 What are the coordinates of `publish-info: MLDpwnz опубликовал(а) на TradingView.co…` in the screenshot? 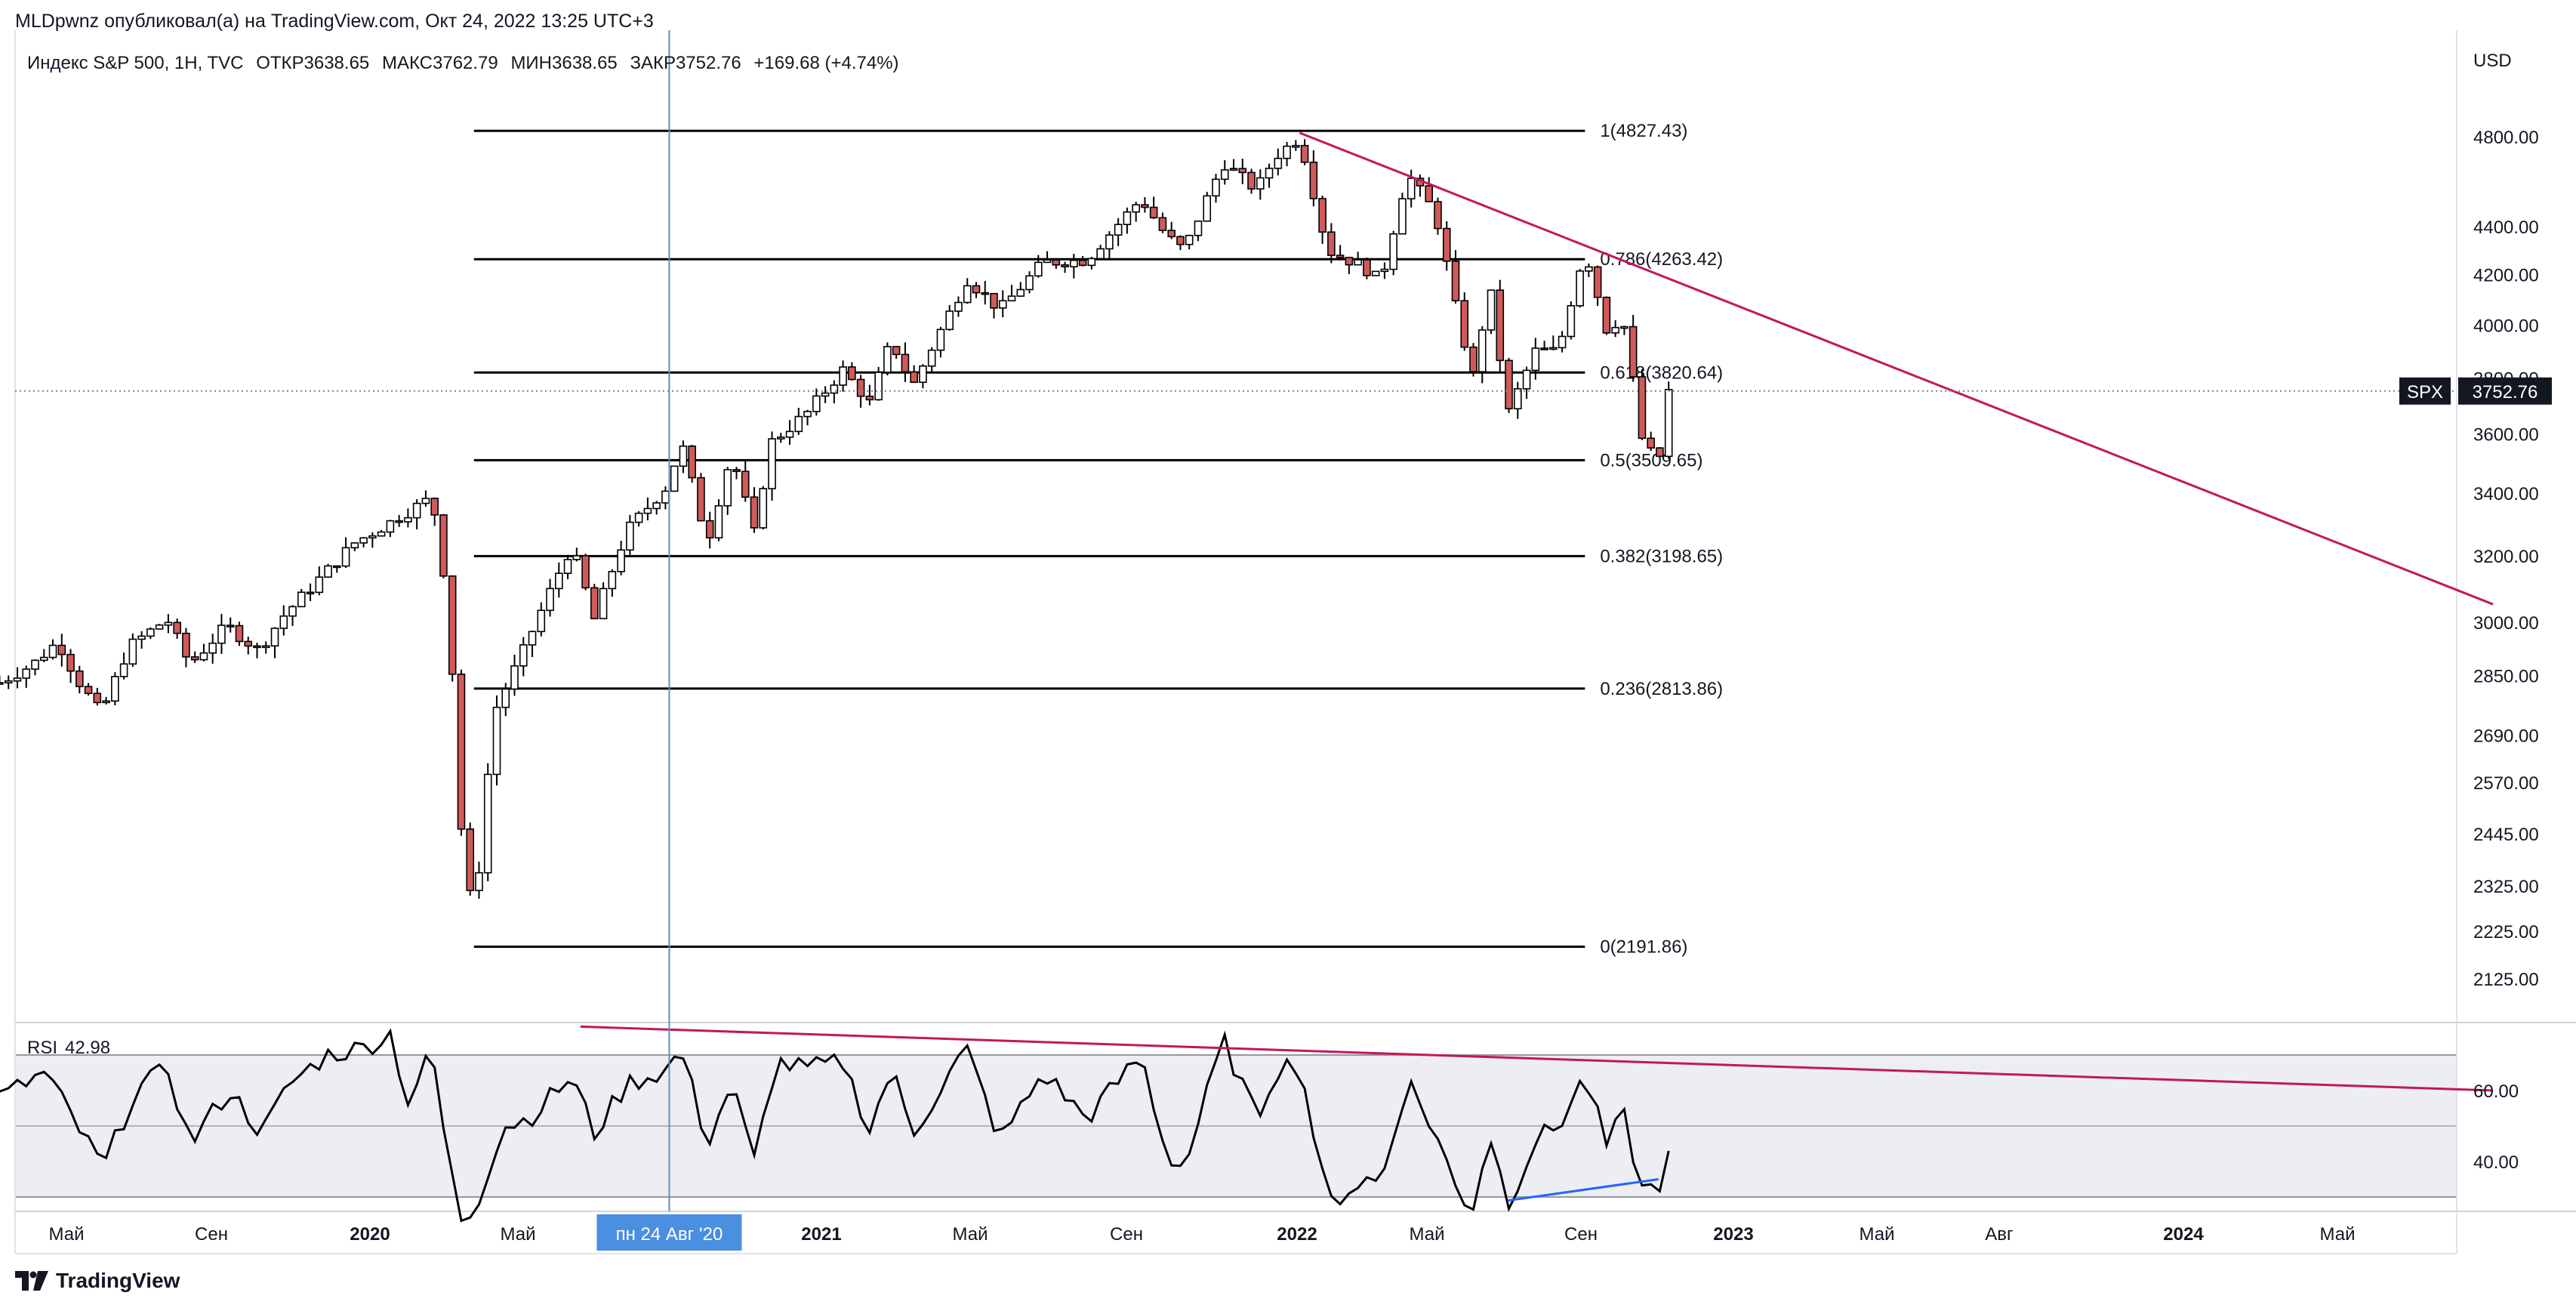 It's located at (334, 21).